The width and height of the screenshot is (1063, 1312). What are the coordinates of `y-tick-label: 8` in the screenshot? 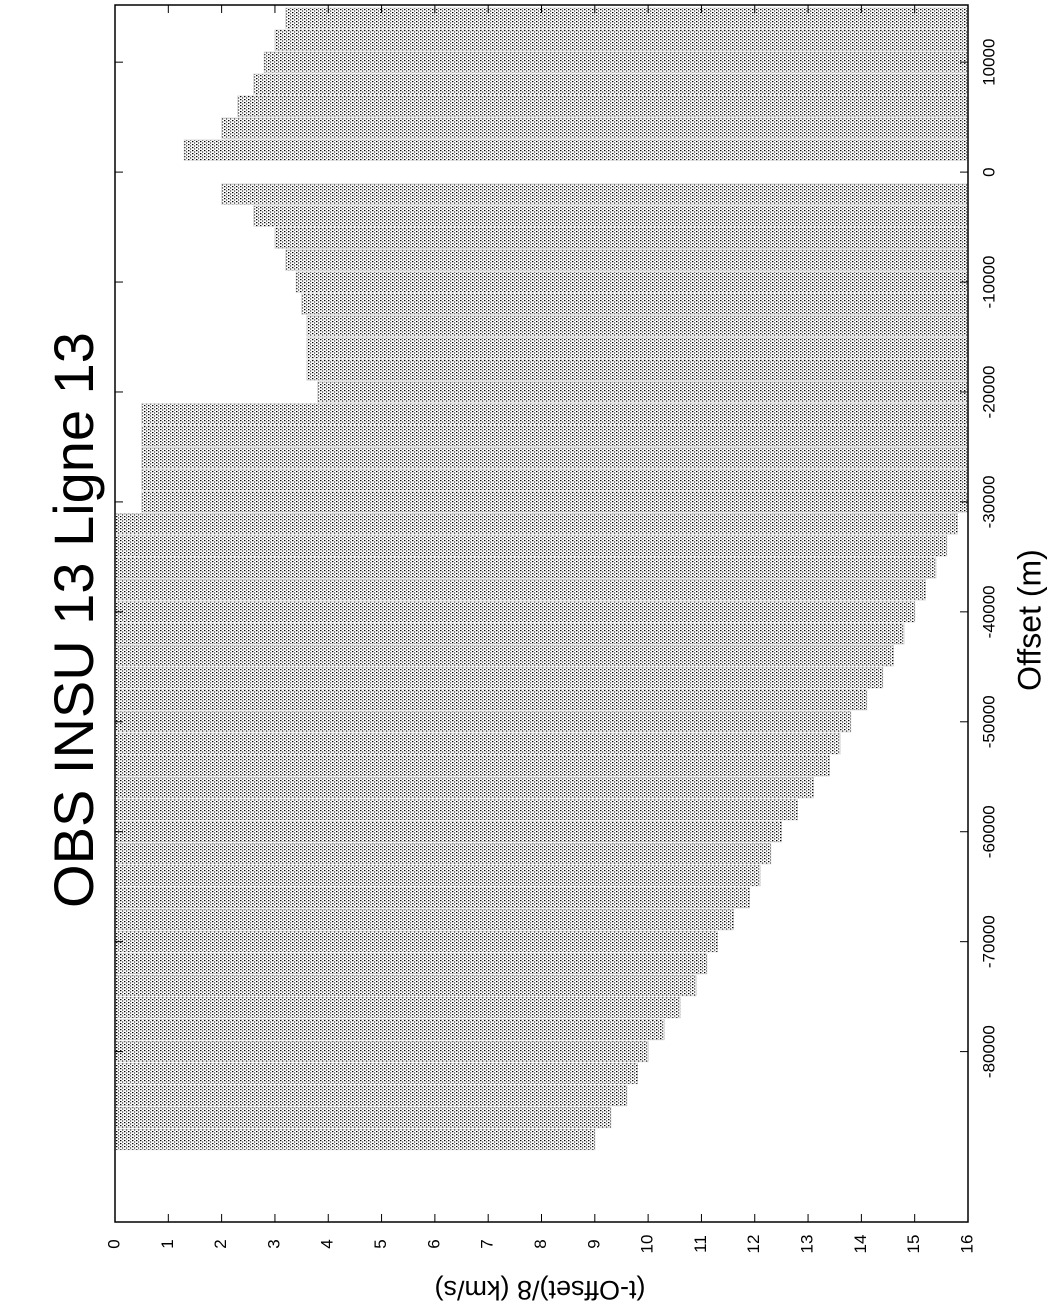 It's located at (540, 1243).